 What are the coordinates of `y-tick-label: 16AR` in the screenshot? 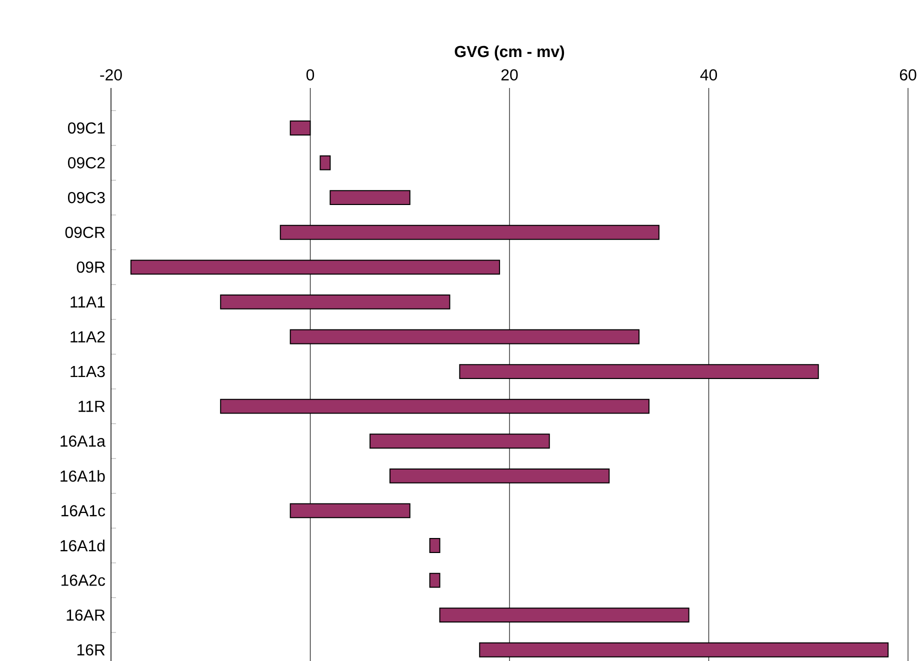 It's located at (85, 615).